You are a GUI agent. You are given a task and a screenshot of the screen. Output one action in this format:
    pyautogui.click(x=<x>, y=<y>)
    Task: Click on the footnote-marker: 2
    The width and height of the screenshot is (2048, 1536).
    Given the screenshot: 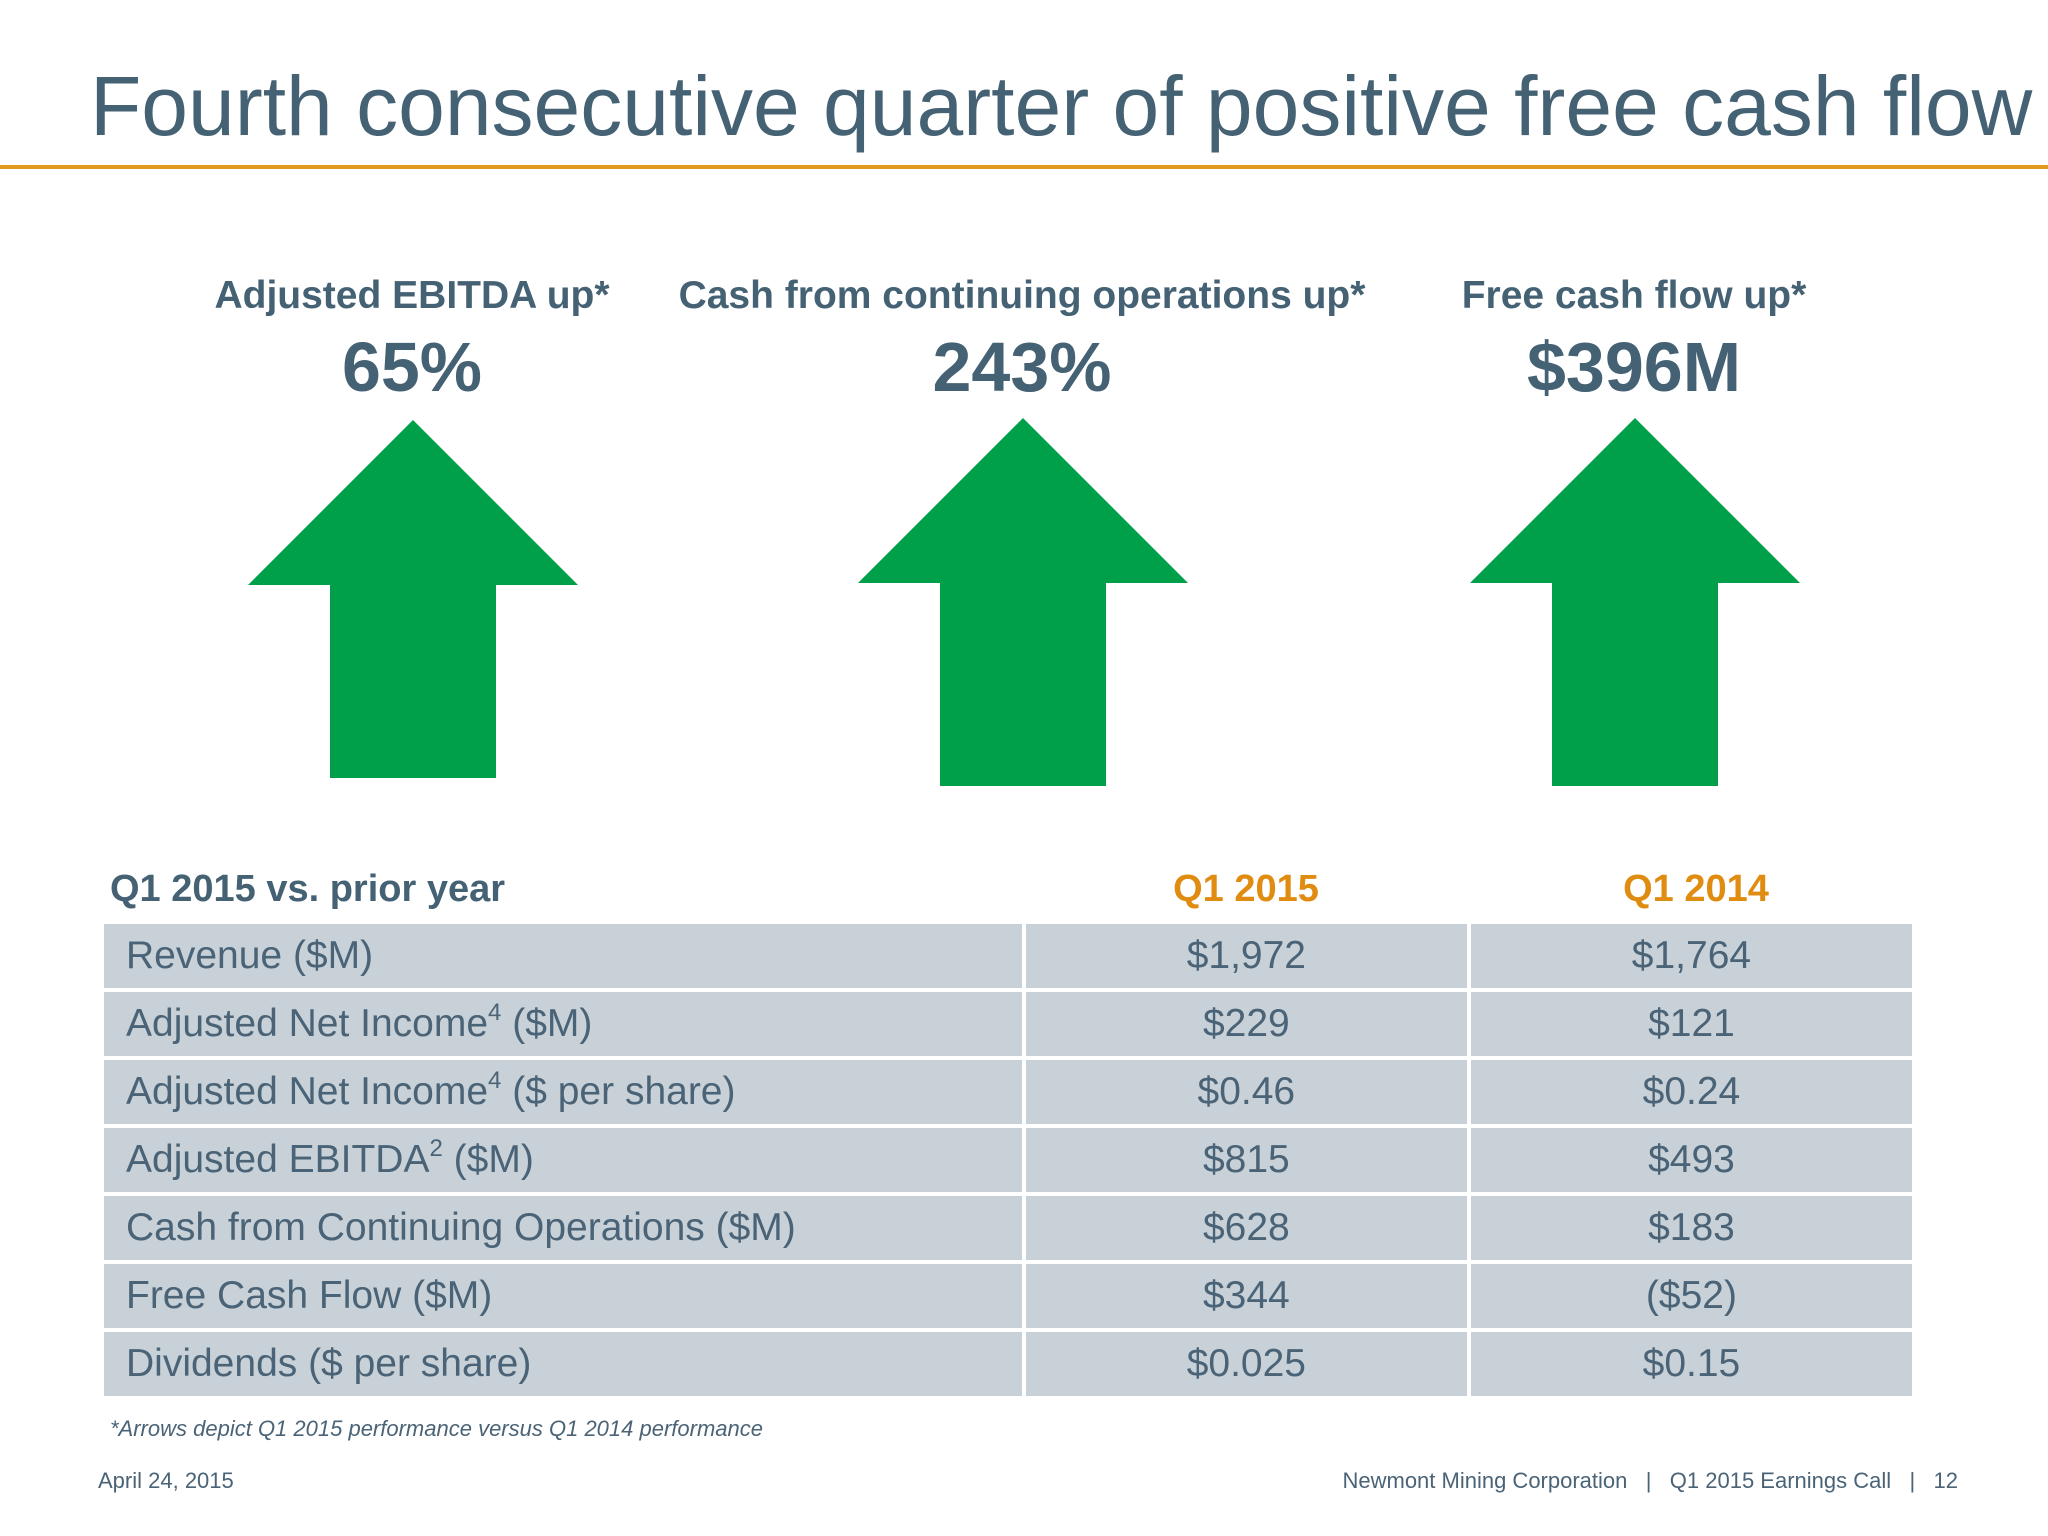 What is the action you would take?
    pyautogui.click(x=436, y=1148)
    